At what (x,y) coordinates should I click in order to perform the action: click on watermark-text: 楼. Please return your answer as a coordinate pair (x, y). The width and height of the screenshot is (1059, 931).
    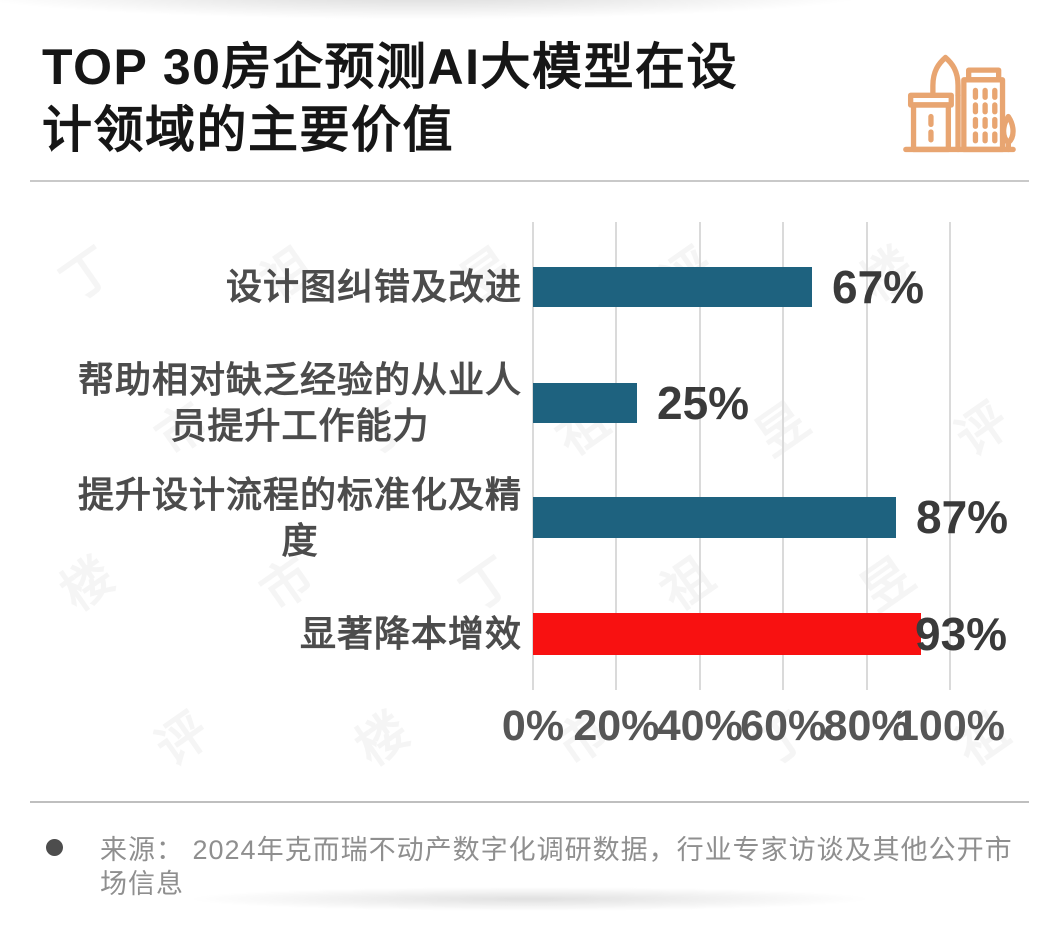
    Looking at the image, I should click on (382, 739).